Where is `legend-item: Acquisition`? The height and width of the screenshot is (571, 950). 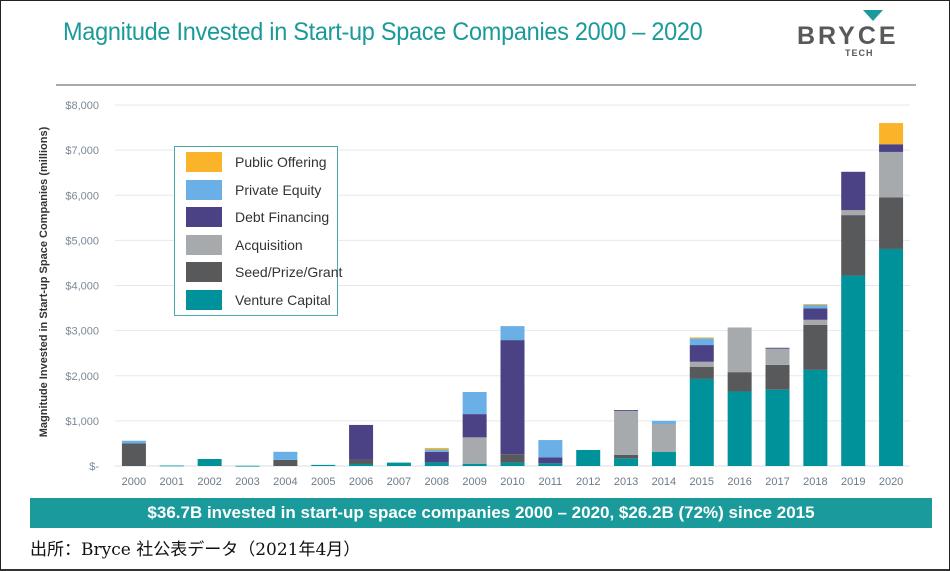 legend-item: Acquisition is located at coordinates (244, 244).